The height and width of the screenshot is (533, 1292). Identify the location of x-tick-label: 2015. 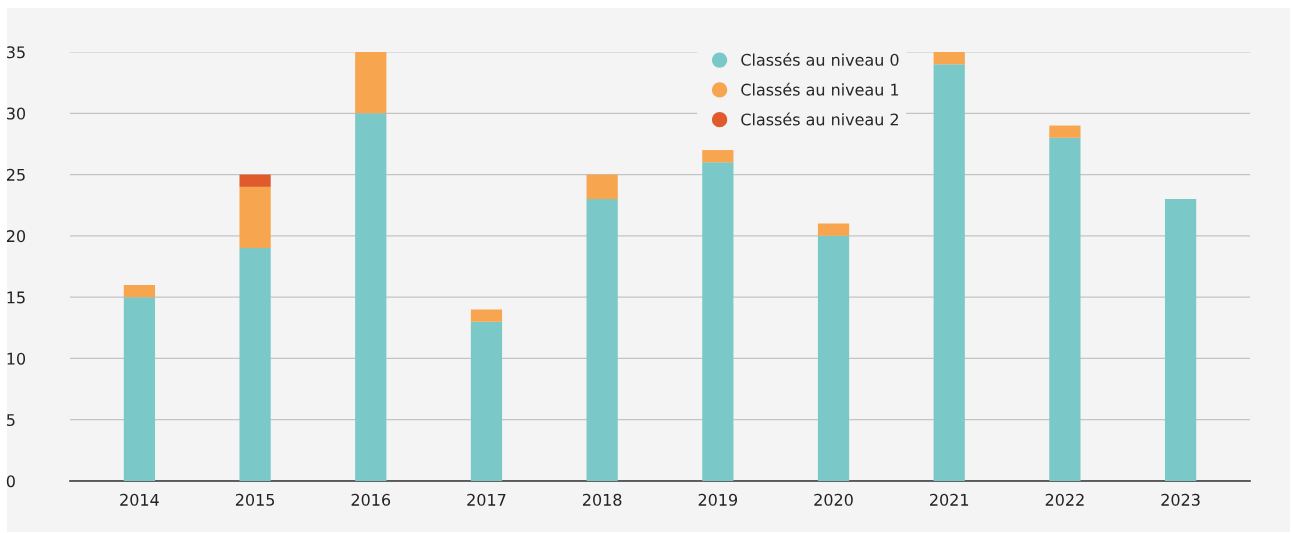
(255, 499).